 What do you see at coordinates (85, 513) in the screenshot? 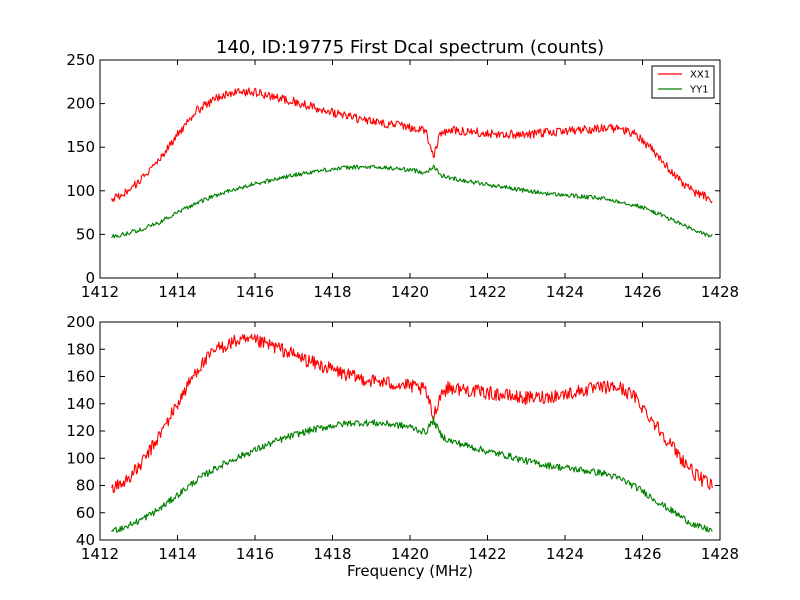
I see `y-tick-label: 60` at bounding box center [85, 513].